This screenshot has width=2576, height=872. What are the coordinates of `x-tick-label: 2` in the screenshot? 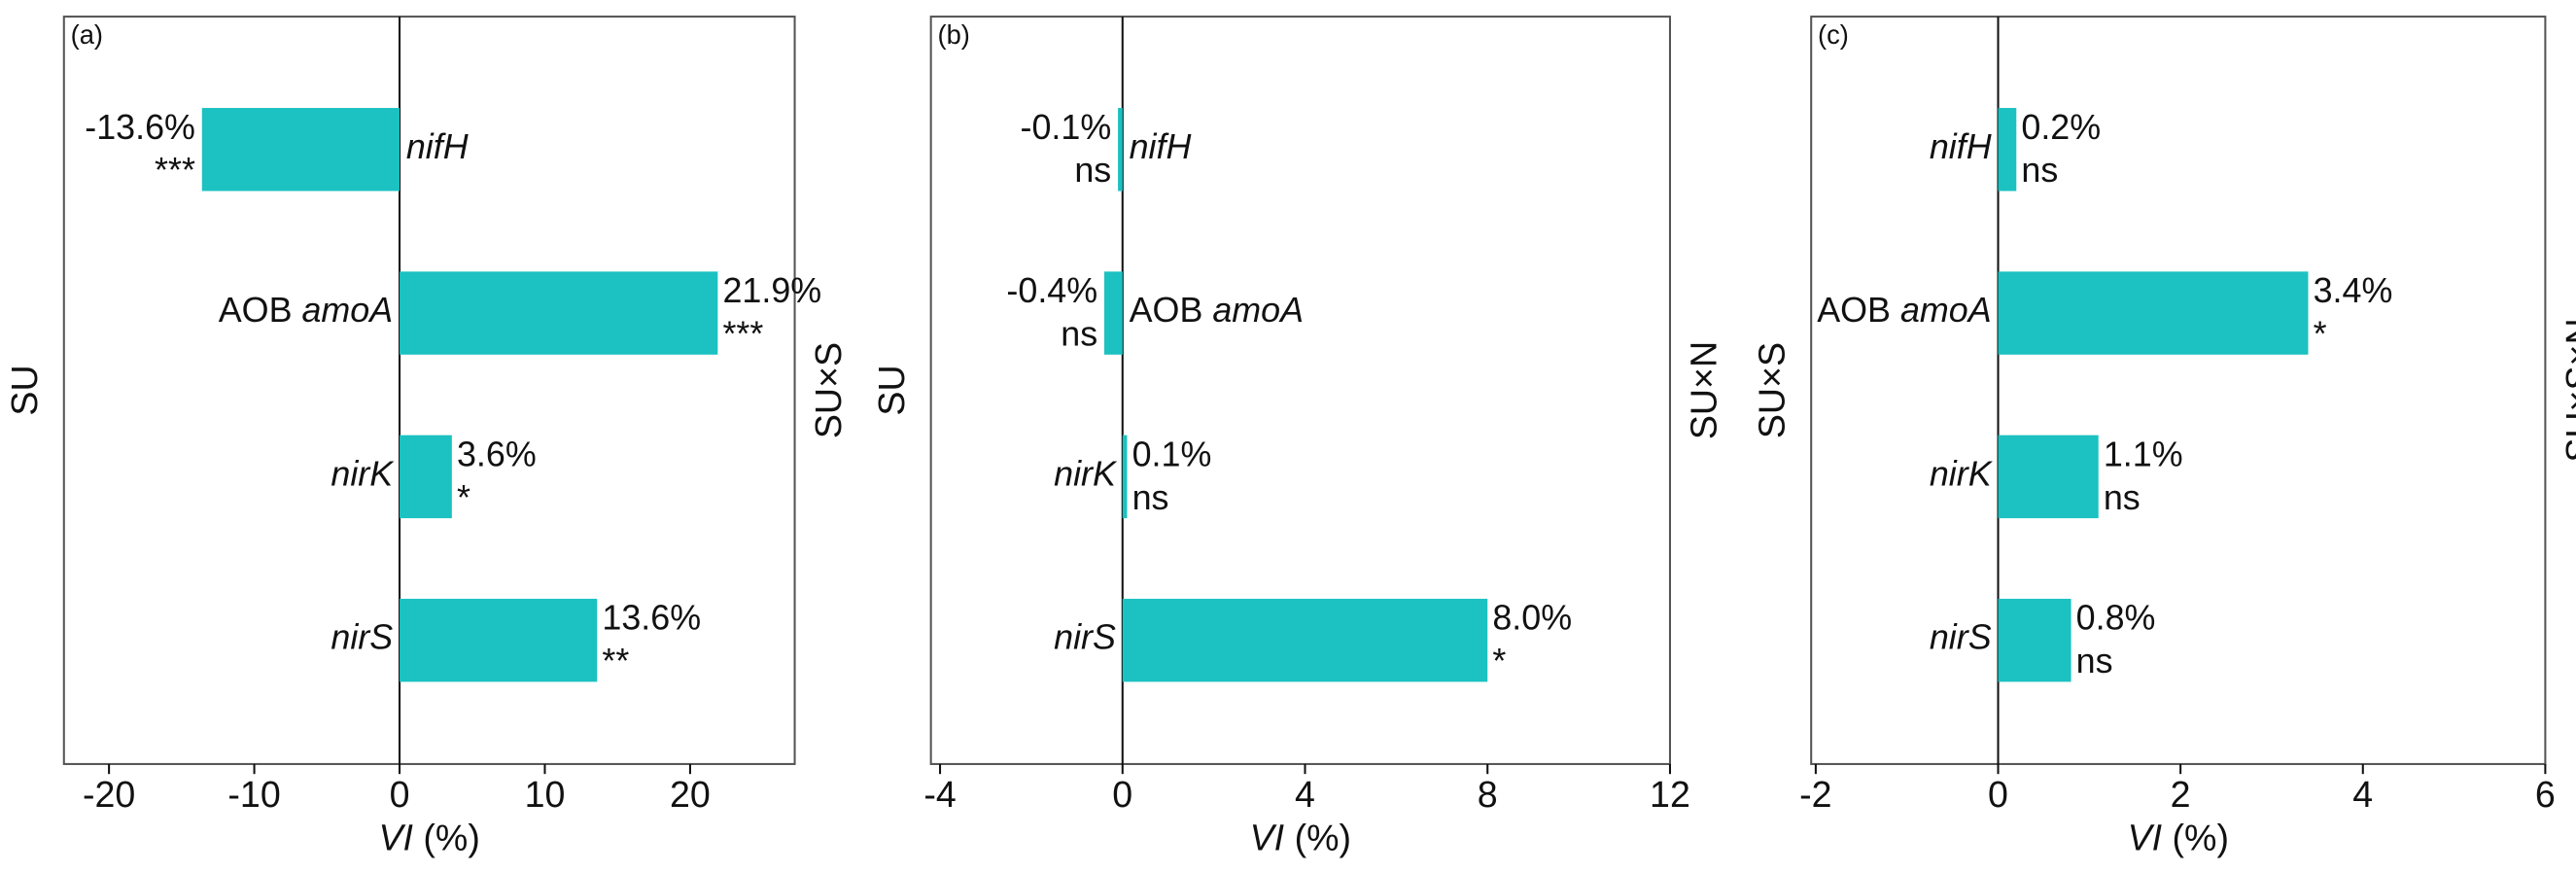 It's located at (2181, 794).